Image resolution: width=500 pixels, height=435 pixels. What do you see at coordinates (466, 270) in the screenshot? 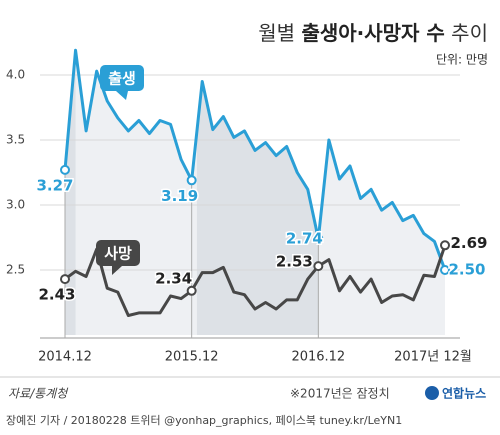
I see `data-label: 2.50` at bounding box center [466, 270].